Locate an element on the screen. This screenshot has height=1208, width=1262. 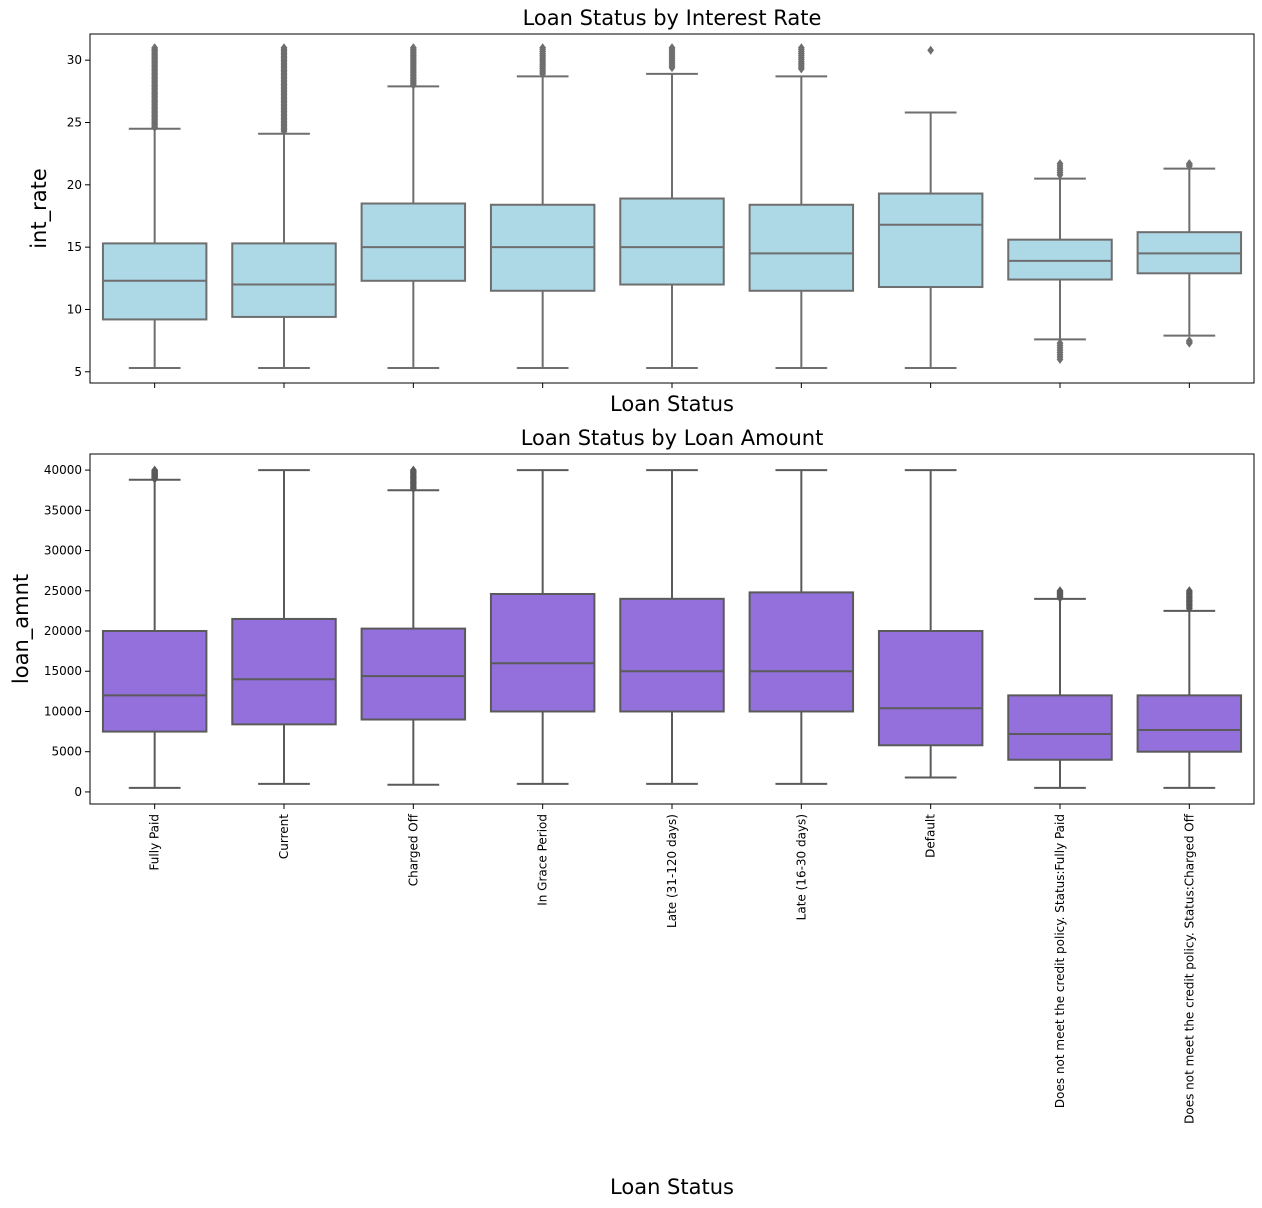
y-tick-label: 5000 is located at coordinates (66, 752).